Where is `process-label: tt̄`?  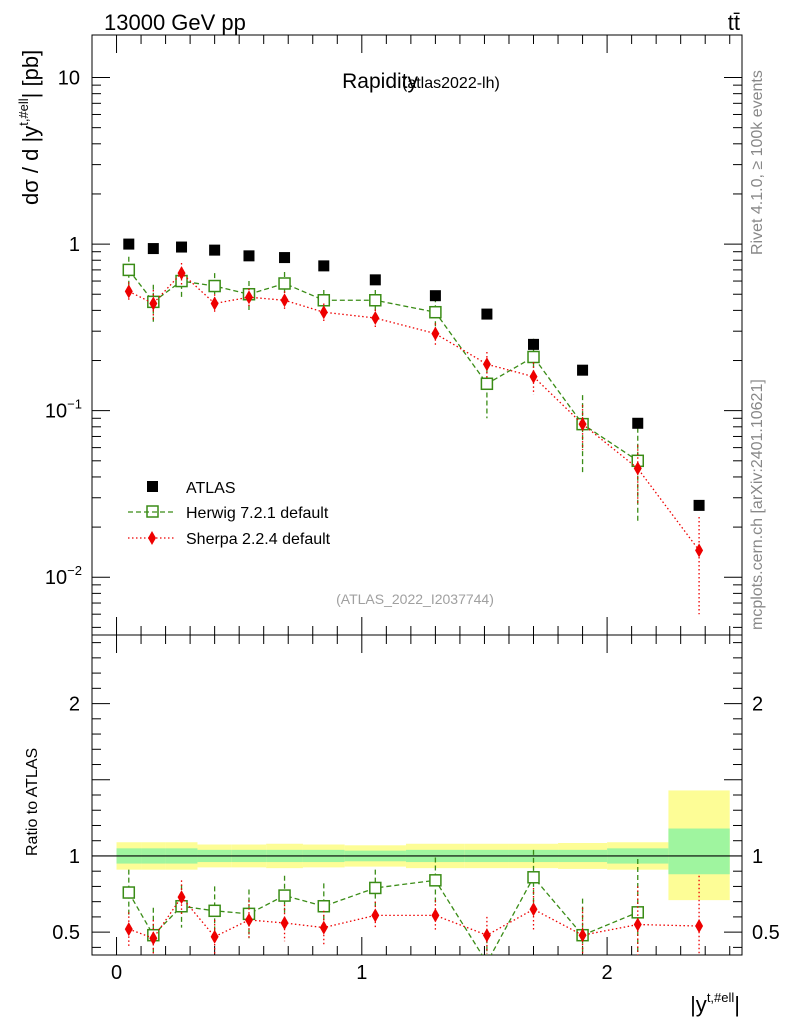 process-label: tt̄ is located at coordinates (734, 22).